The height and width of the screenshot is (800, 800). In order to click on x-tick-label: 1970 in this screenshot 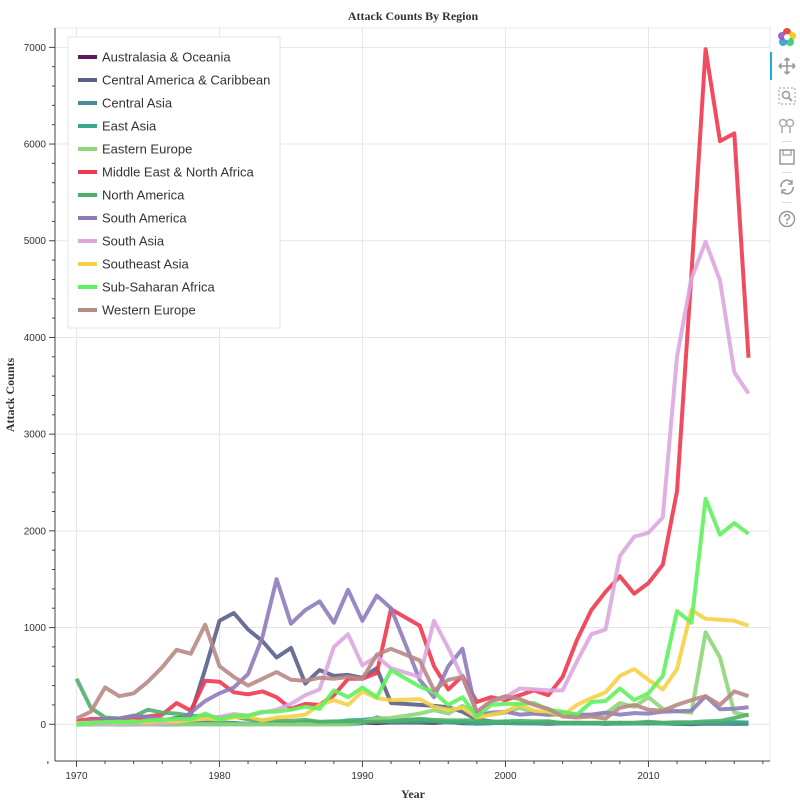, I will do `click(76, 776)`.